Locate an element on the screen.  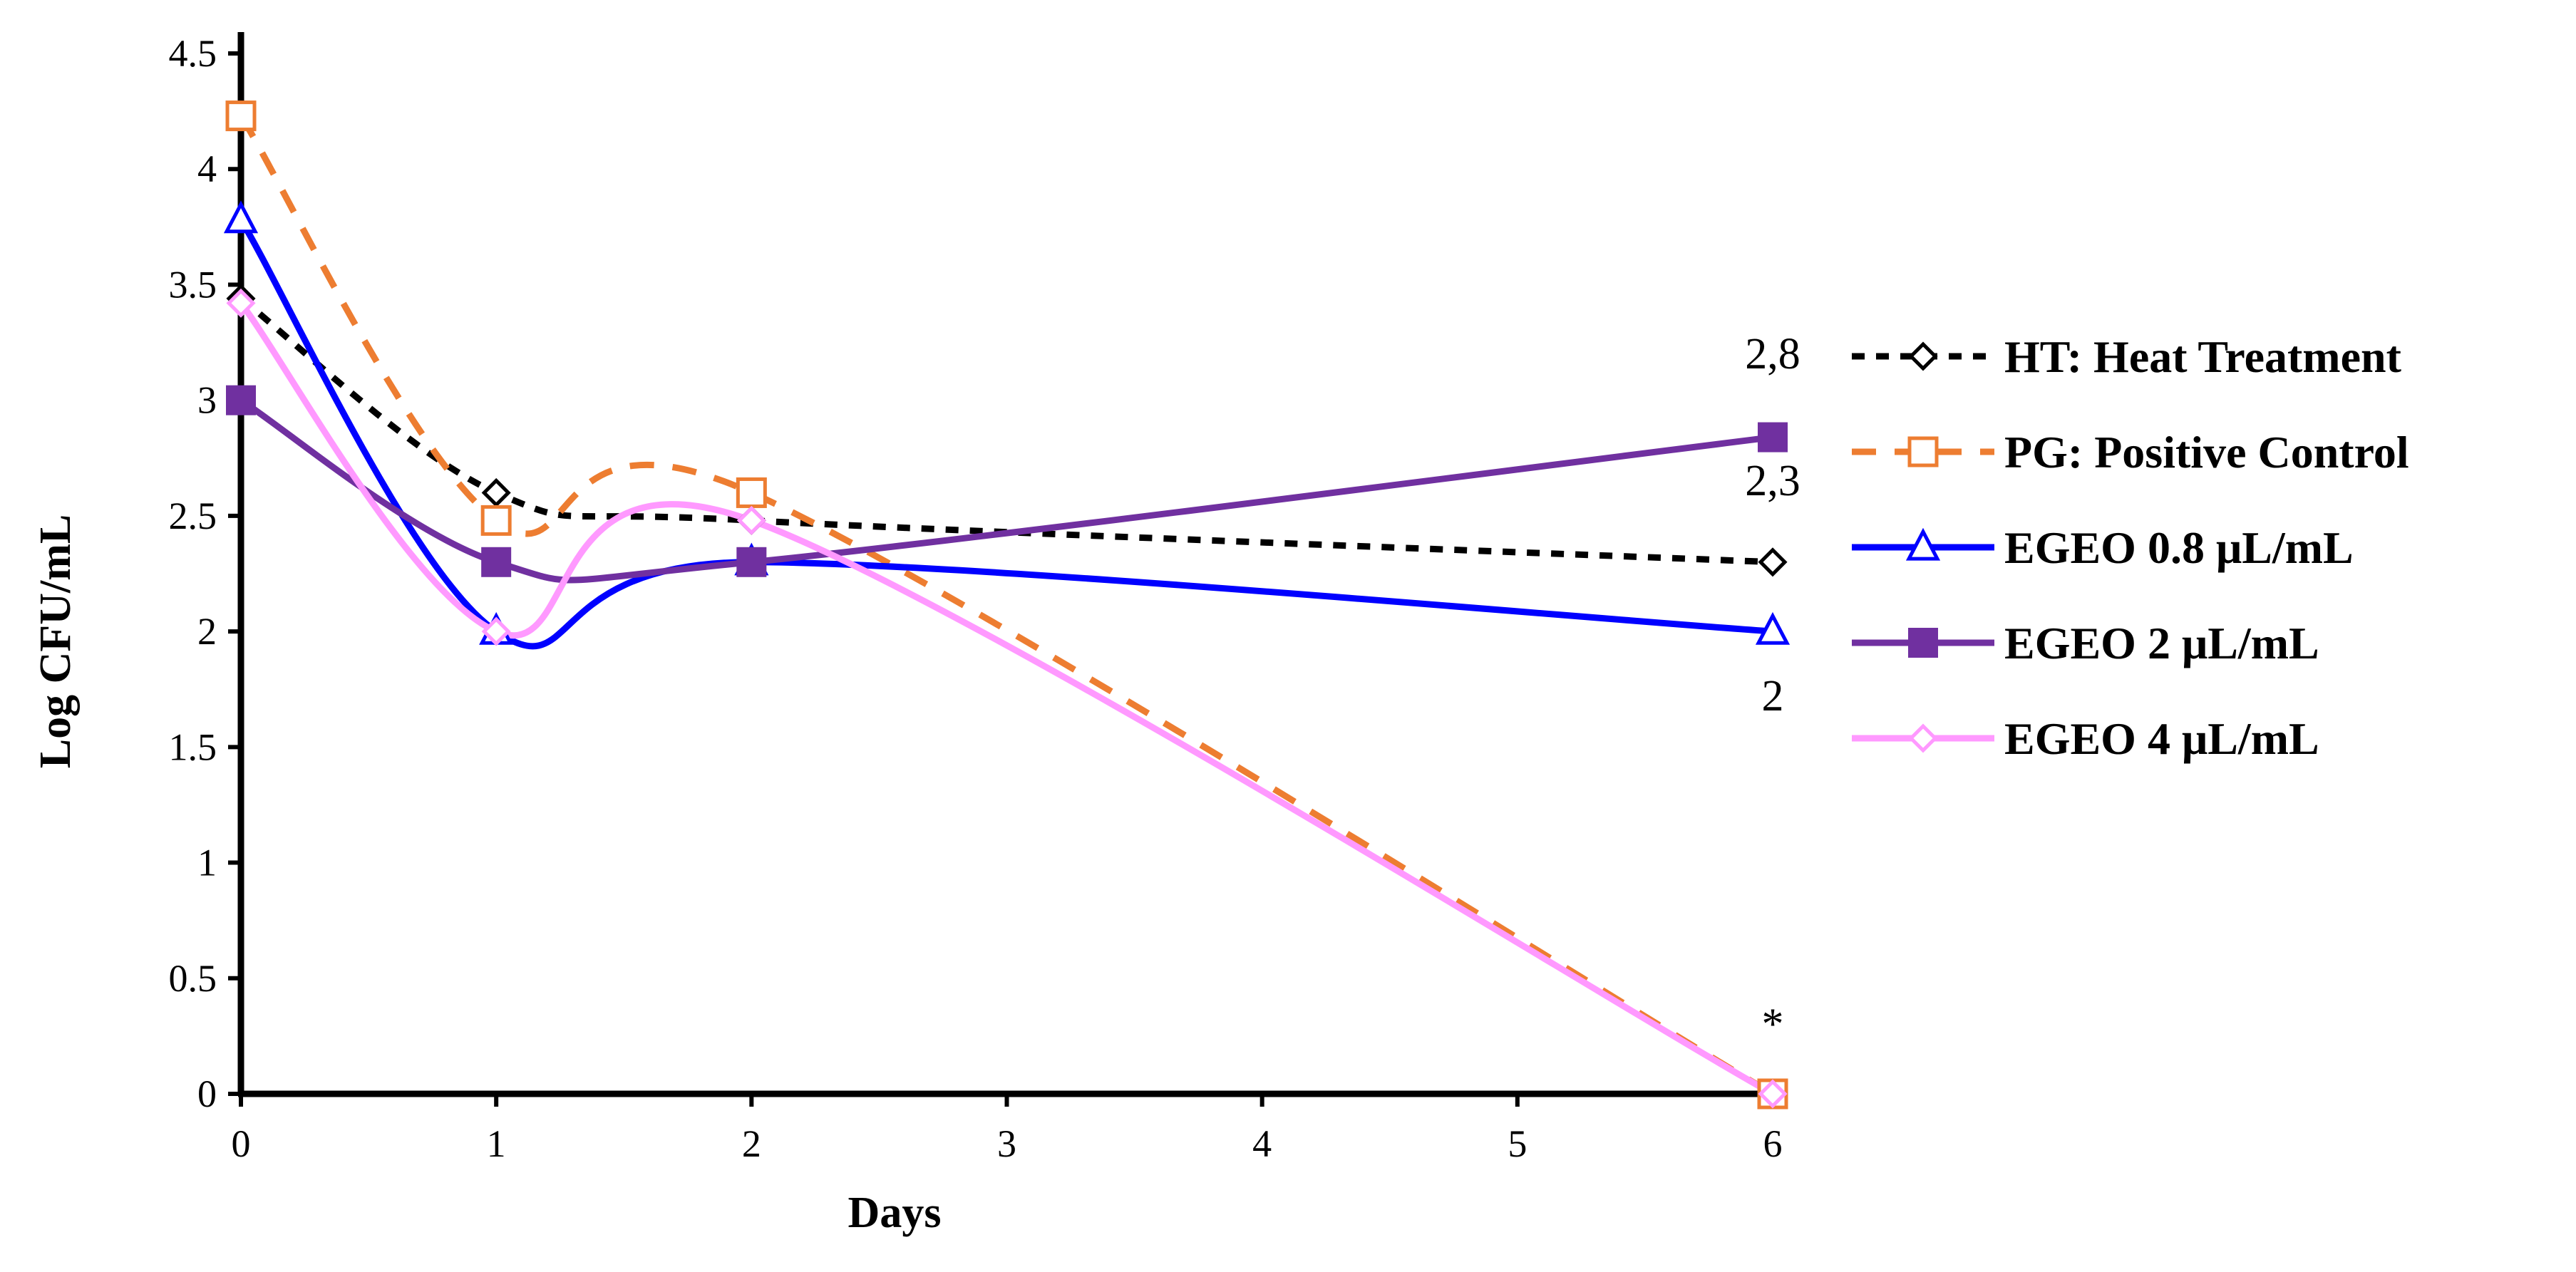
y-tick-label: 2 is located at coordinates (207, 632).